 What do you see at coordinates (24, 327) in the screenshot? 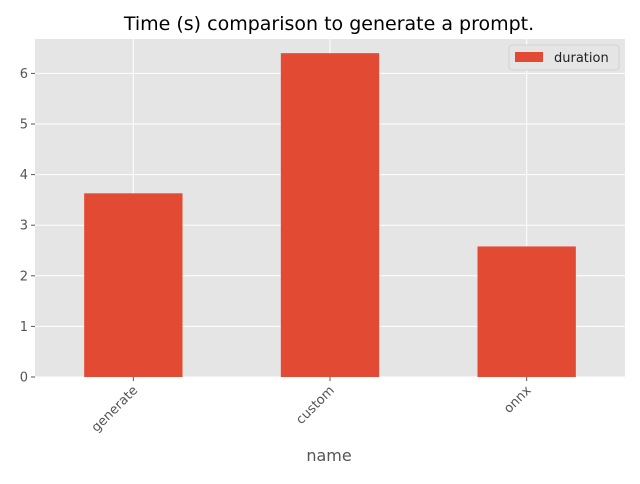
I see `y-tick-label: 1` at bounding box center [24, 327].